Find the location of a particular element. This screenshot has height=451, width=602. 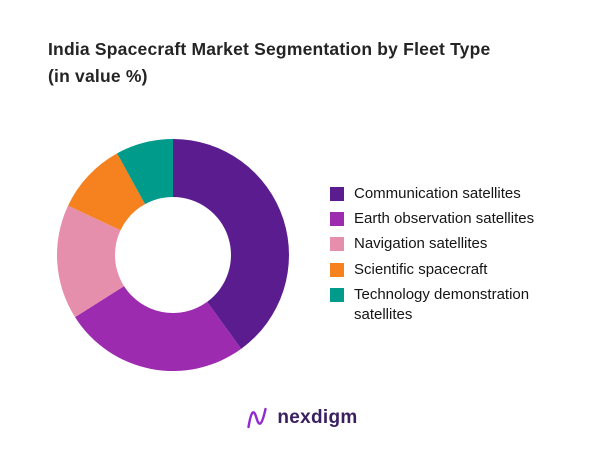

legend-item-1: Earth observation satellites is located at coordinates (458, 219).